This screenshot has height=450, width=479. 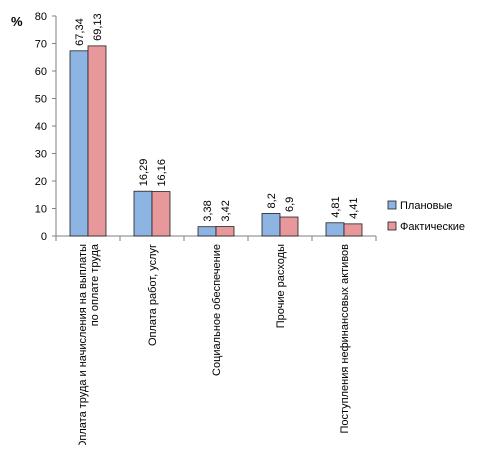 I want to click on data-label: 4,41, so click(x=354, y=207).